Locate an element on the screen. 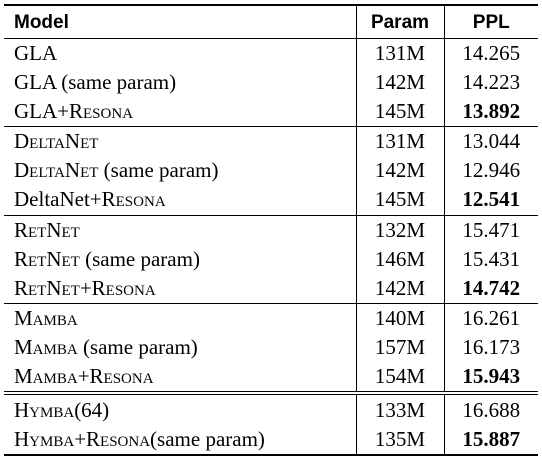 The image size is (542, 460). table-row: RetNet (same param) 146M 15.431 is located at coordinates (271, 259).